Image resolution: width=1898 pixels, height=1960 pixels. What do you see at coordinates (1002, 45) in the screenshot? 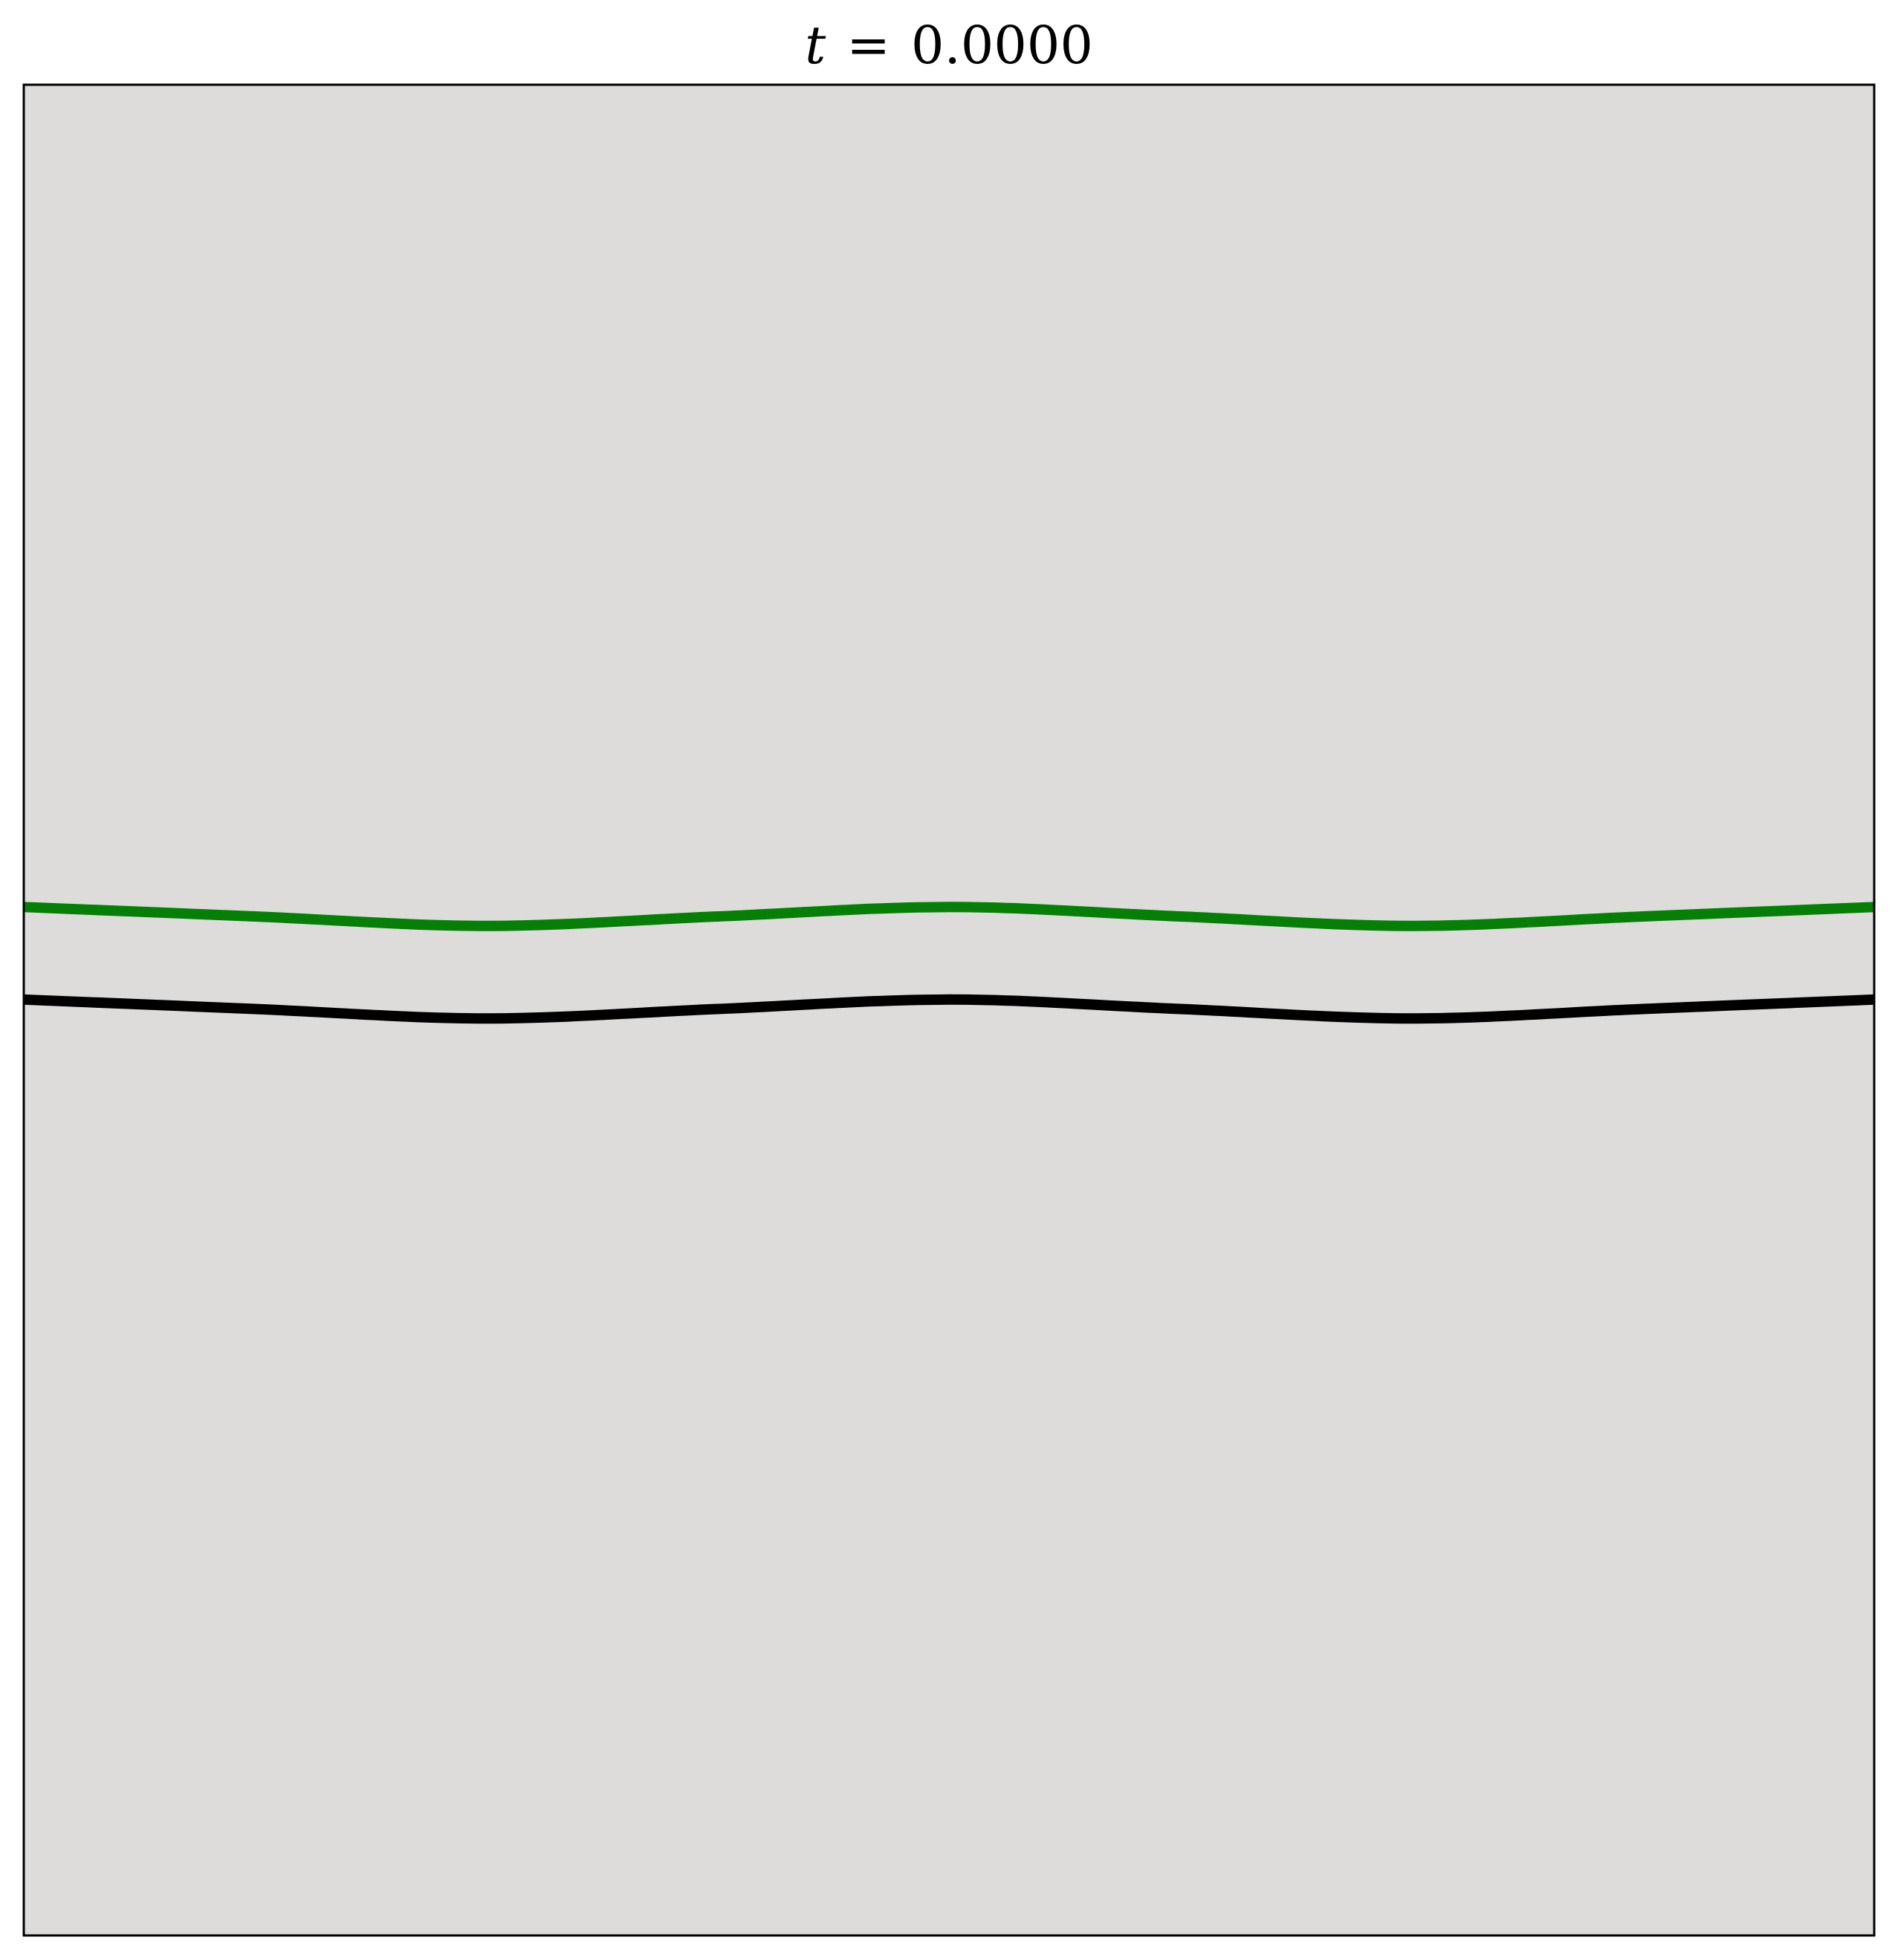
I see `title-value: 0.0000` at bounding box center [1002, 45].